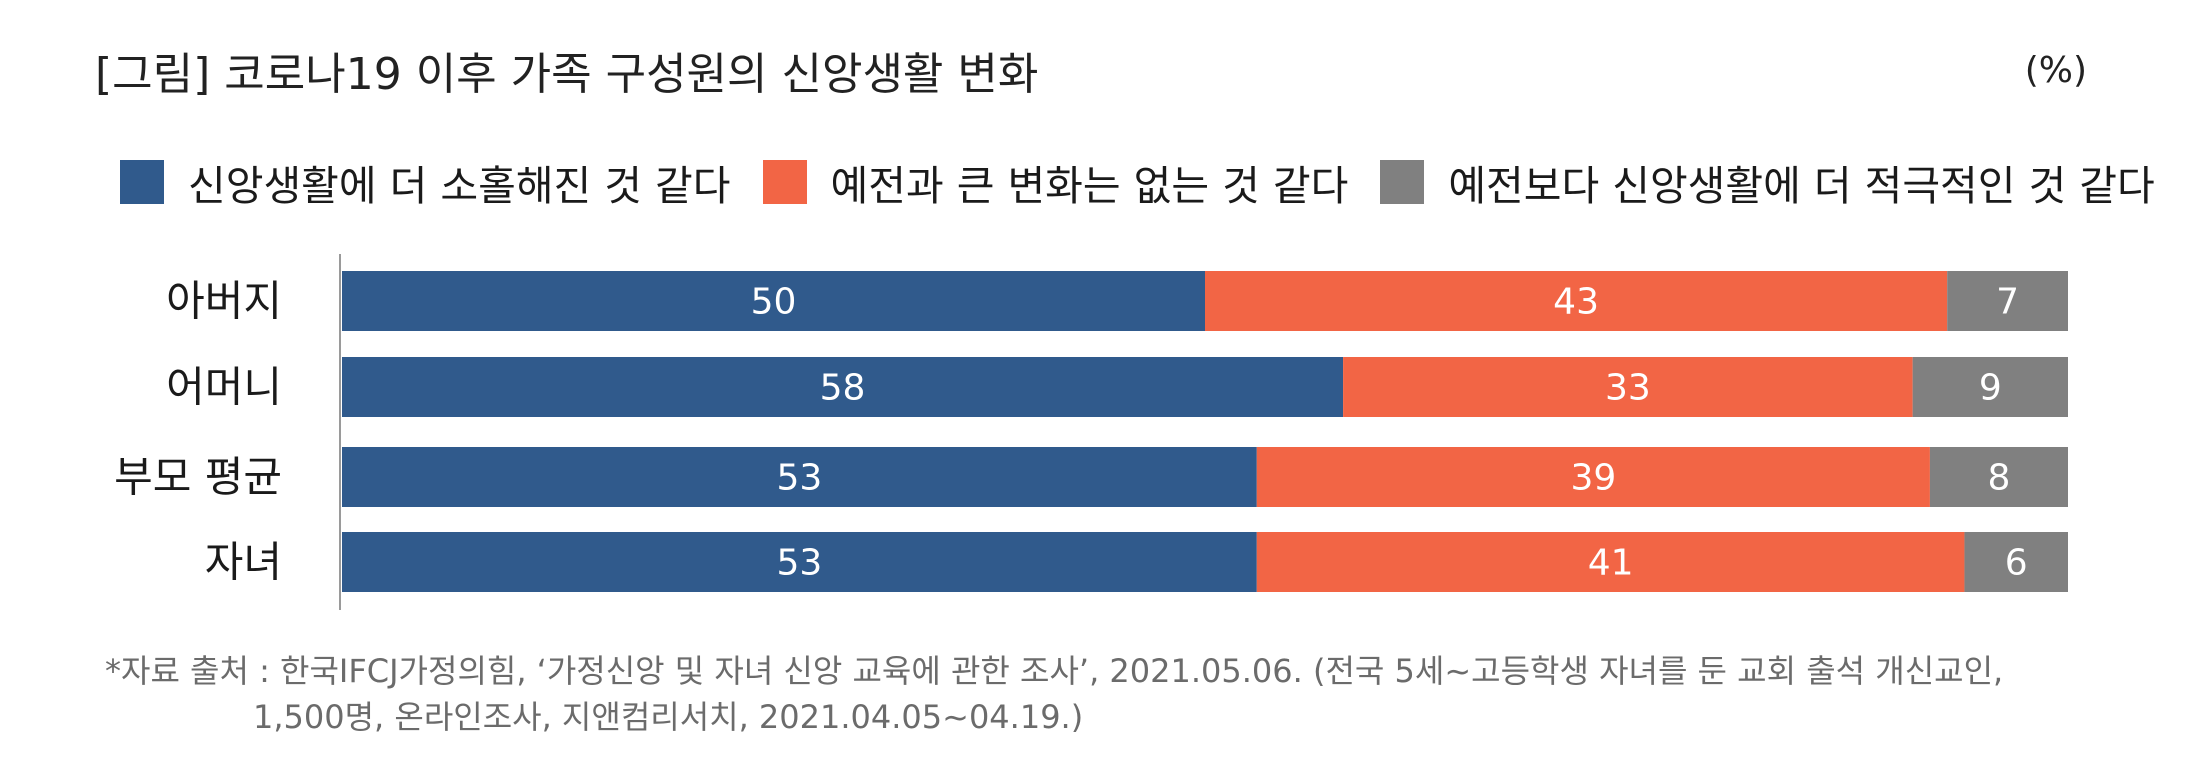 This screenshot has height=764, width=2212. I want to click on data-label: 39, so click(1593, 478).